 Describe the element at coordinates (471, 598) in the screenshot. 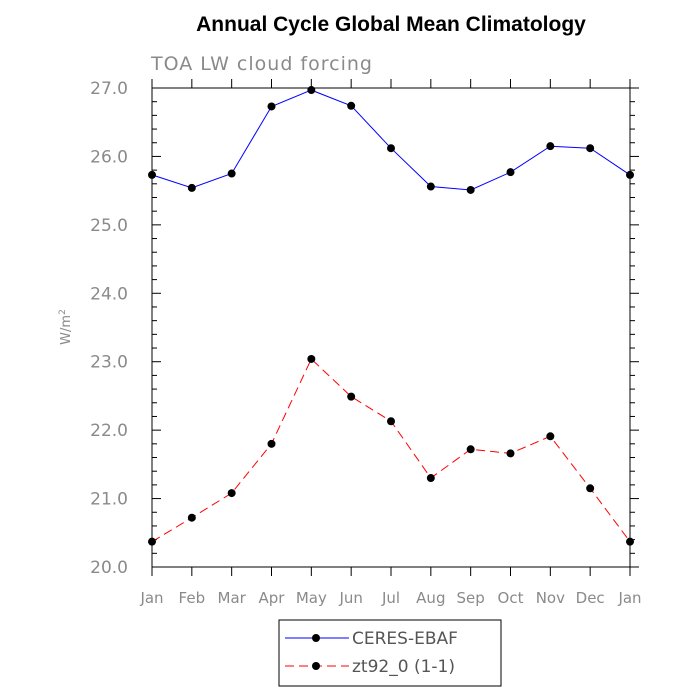

I see `x-tick-label: Sep` at that location.